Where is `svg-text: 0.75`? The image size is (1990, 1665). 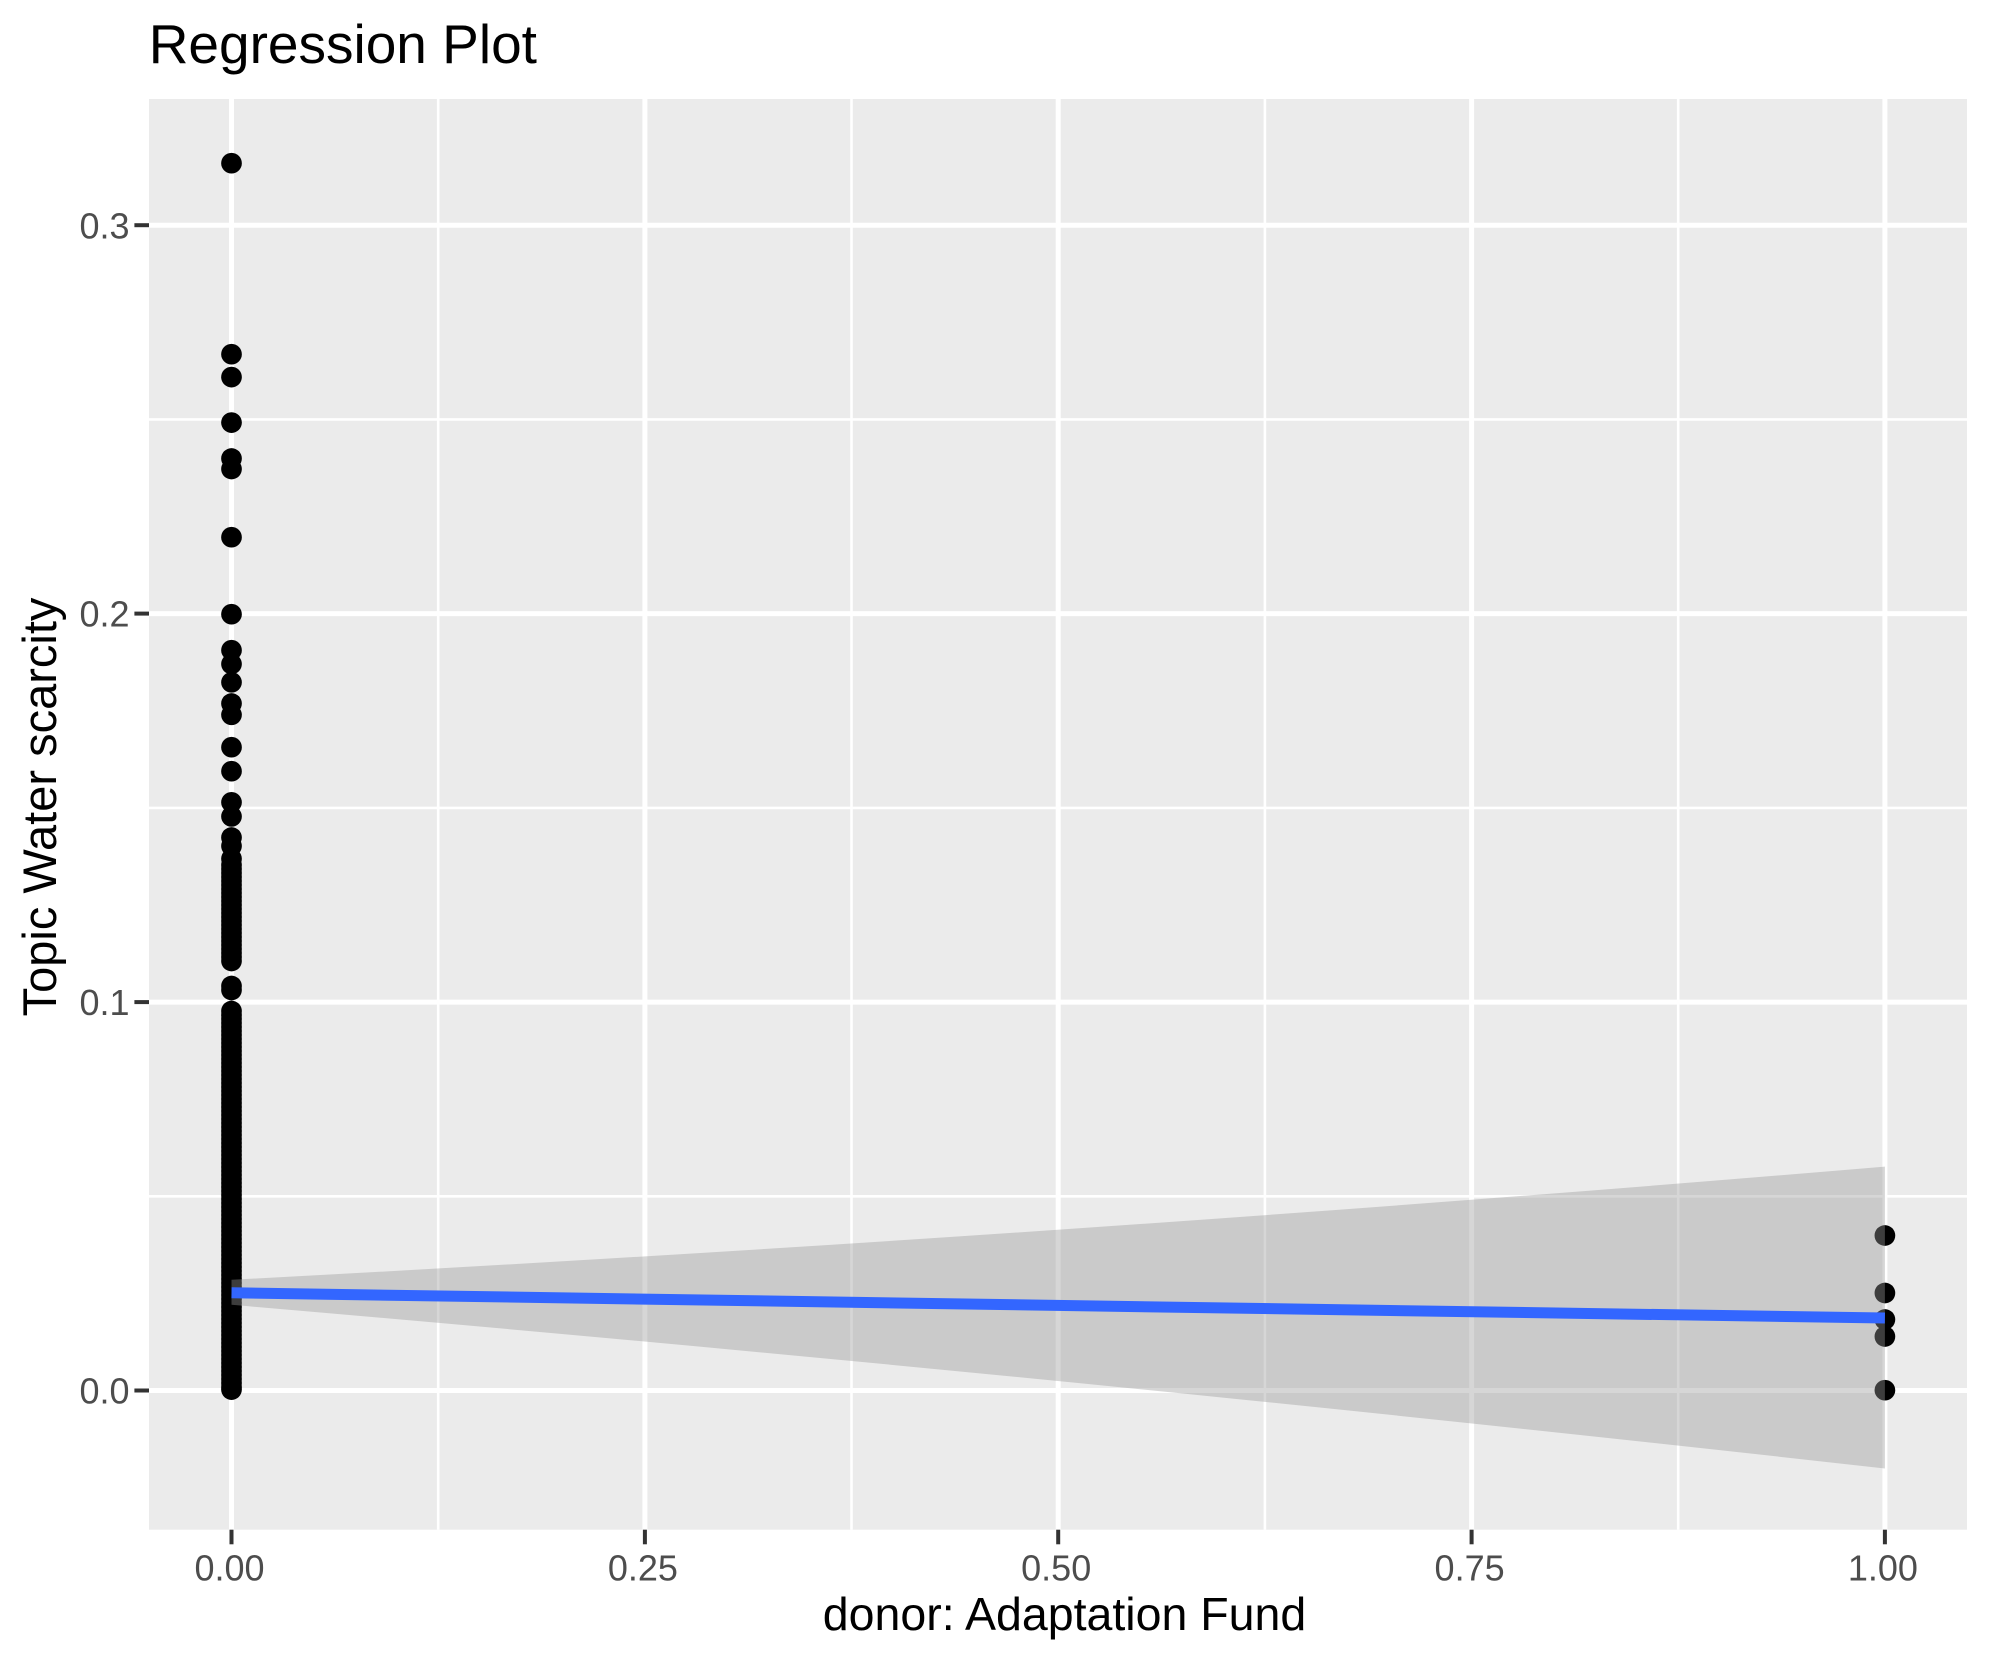
svg-text: 0.75 is located at coordinates (1470, 1568).